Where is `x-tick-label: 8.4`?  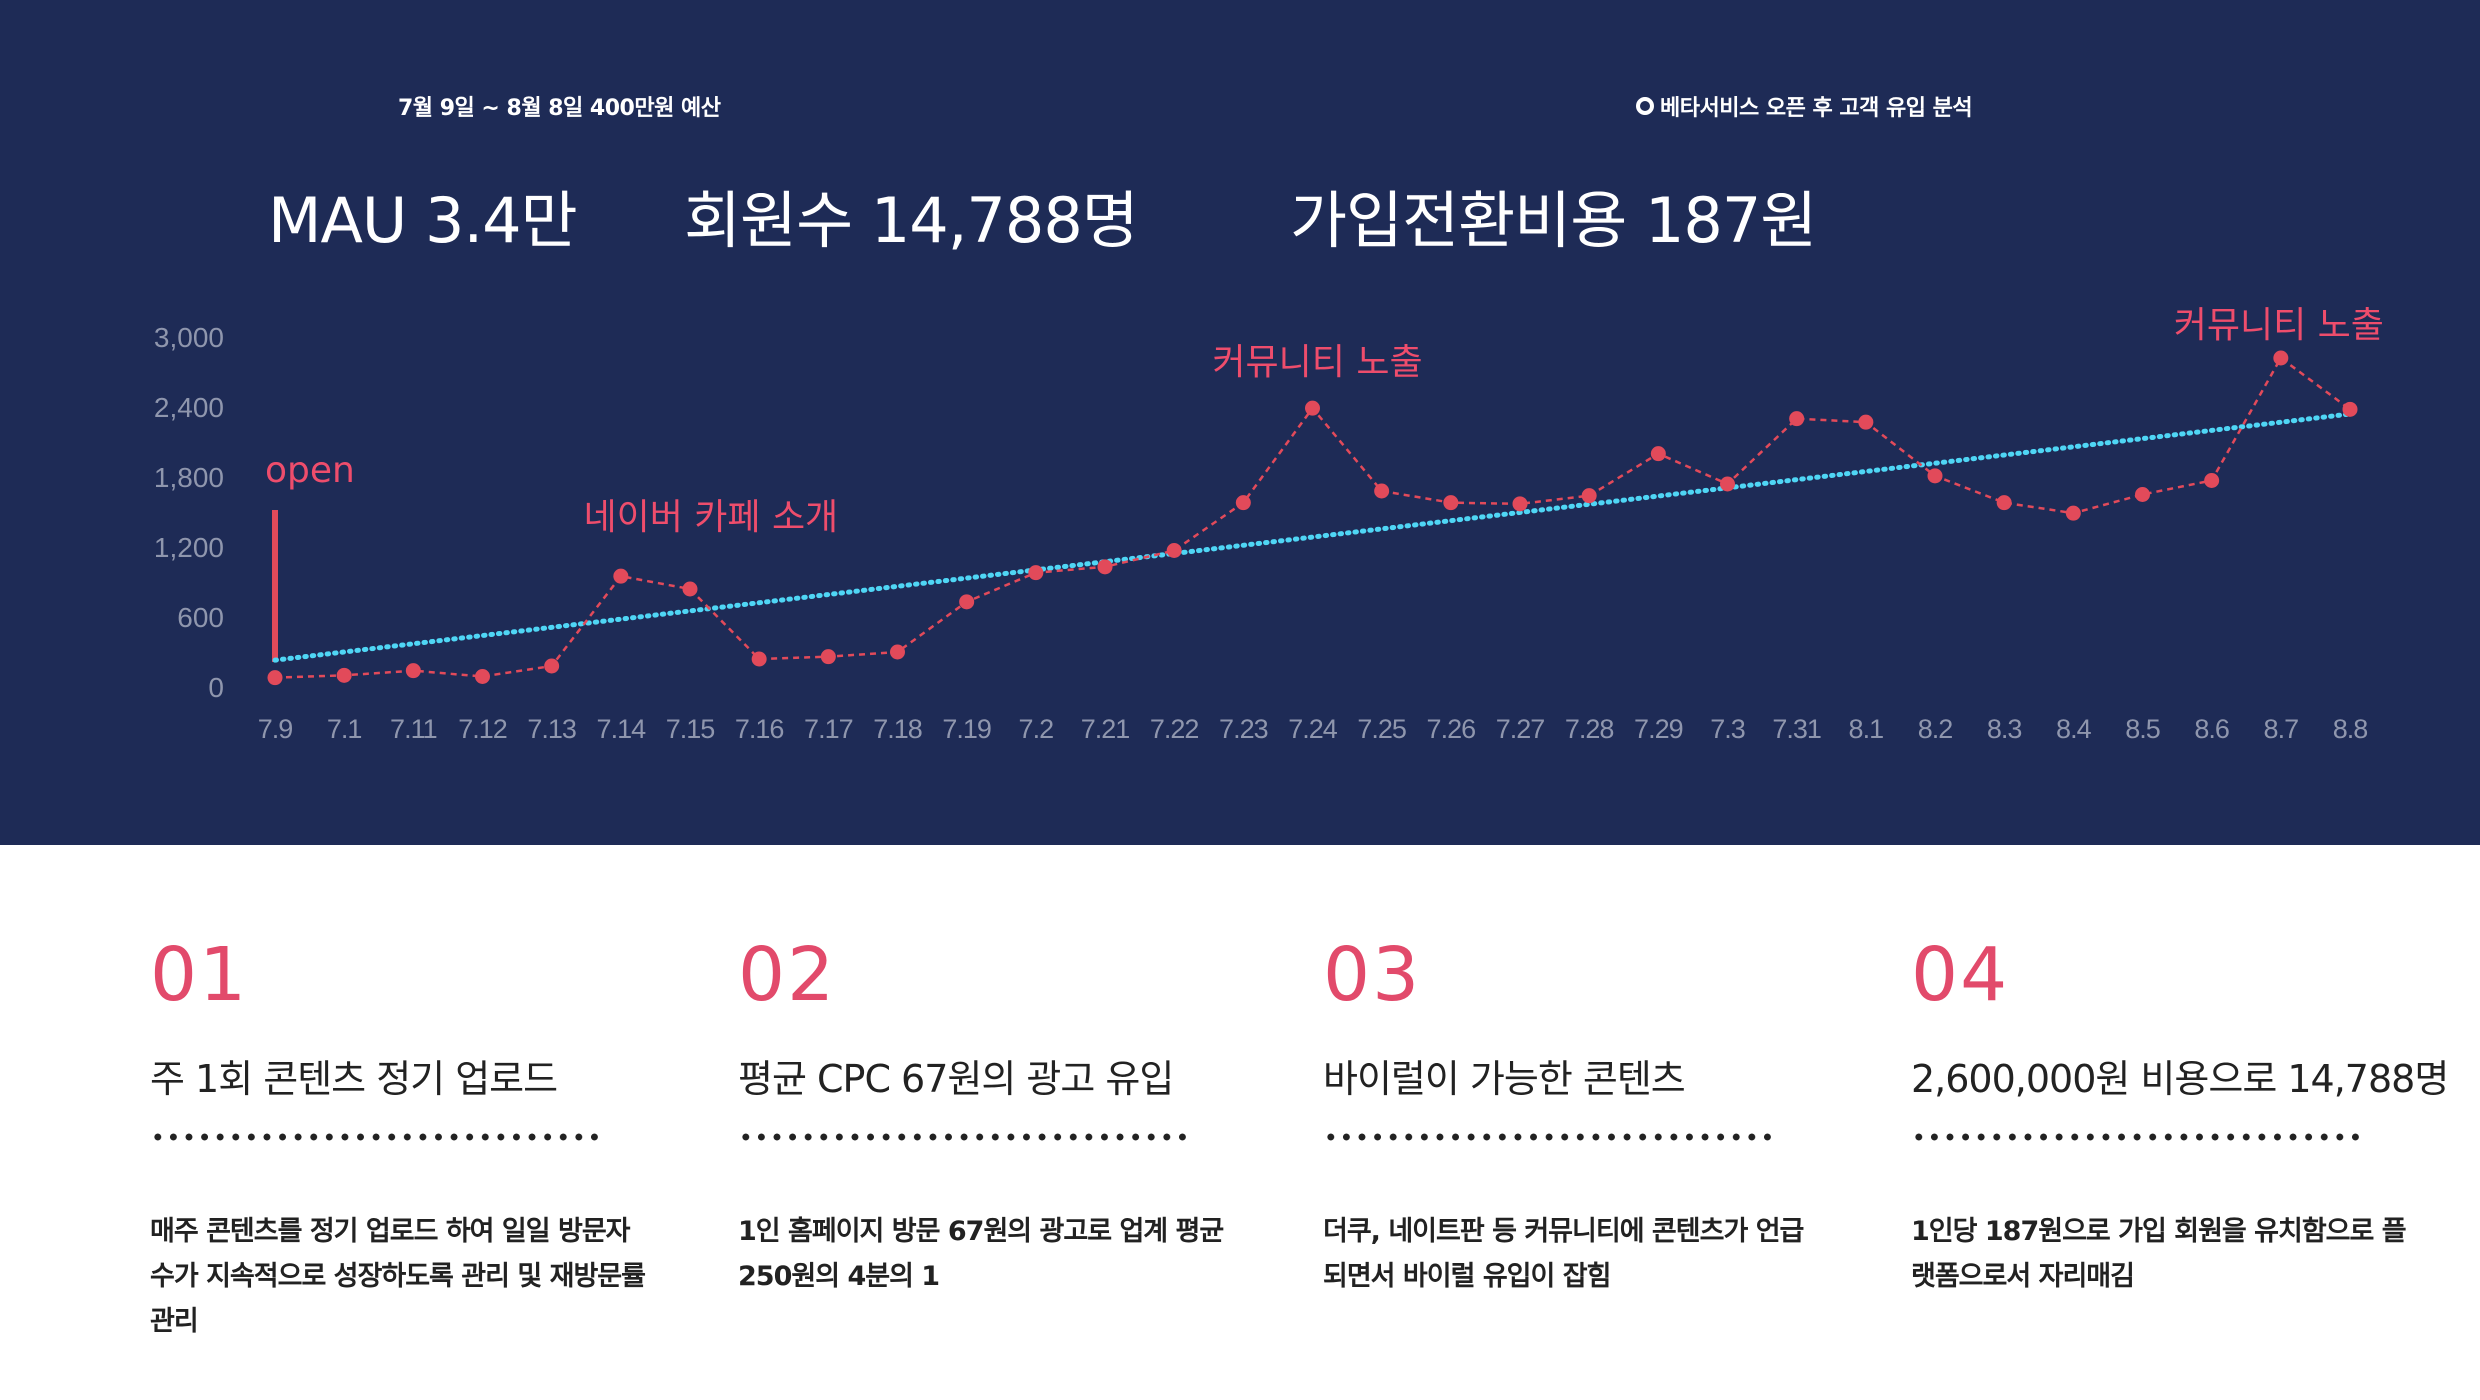
x-tick-label: 8.4 is located at coordinates (2074, 729).